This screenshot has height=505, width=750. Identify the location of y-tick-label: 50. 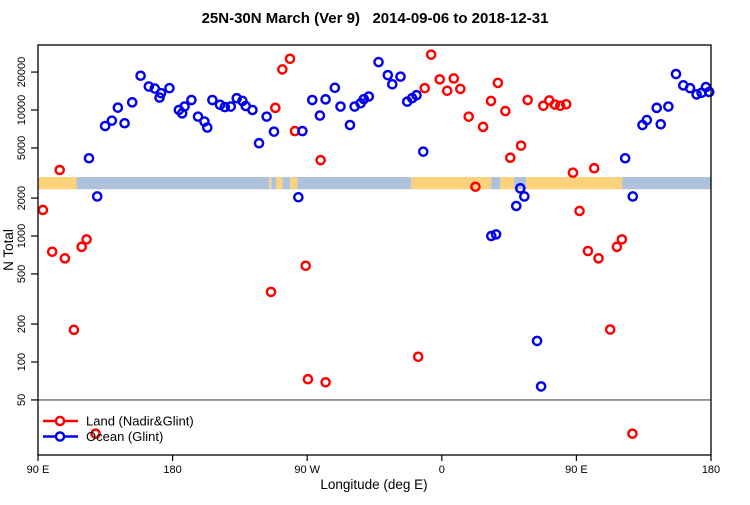
(22, 400).